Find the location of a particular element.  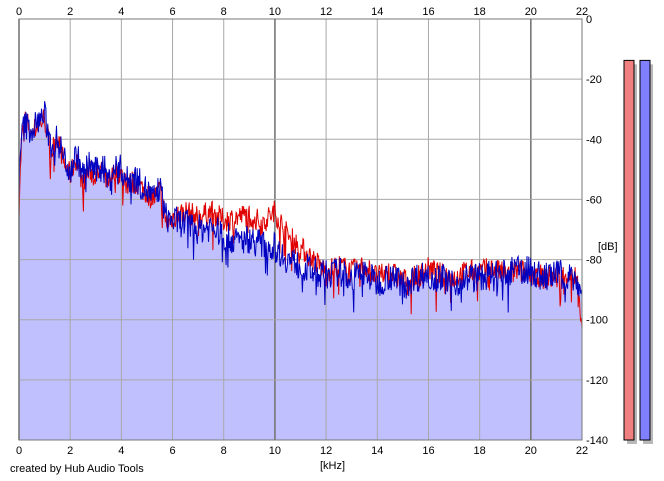

x-tick-labels-top: 0 2 4 6 8 10 12 14 16 18 20 22 is located at coordinates (302, 12).